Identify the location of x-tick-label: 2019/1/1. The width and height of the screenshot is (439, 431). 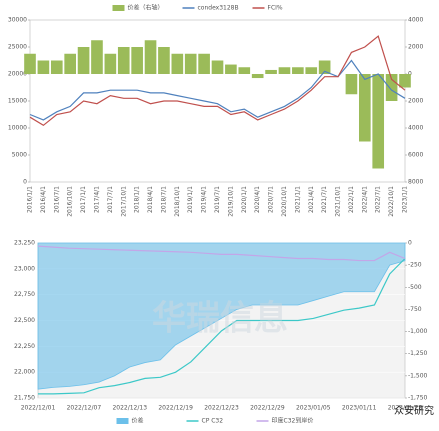
(190, 199).